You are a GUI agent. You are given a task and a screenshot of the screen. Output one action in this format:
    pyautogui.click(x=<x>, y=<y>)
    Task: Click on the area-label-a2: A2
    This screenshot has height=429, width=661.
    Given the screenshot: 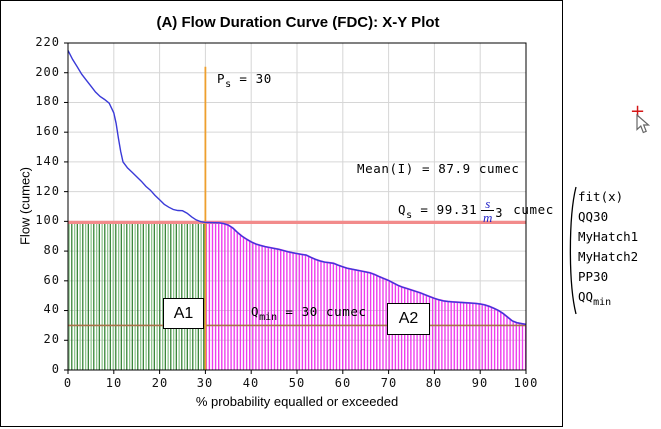 What is the action you would take?
    pyautogui.click(x=408, y=319)
    